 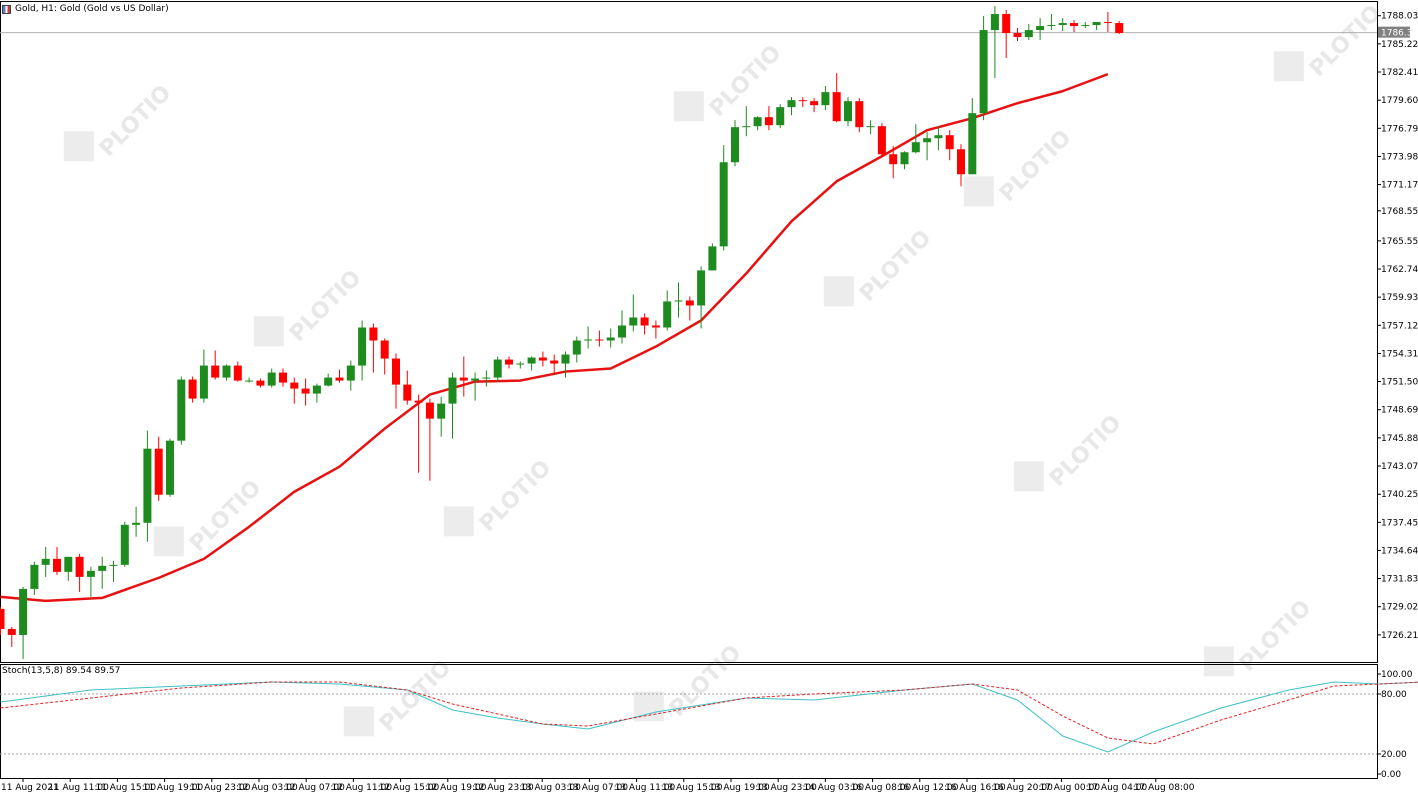 I want to click on price-tick-label: 1734.64, so click(x=1399, y=551).